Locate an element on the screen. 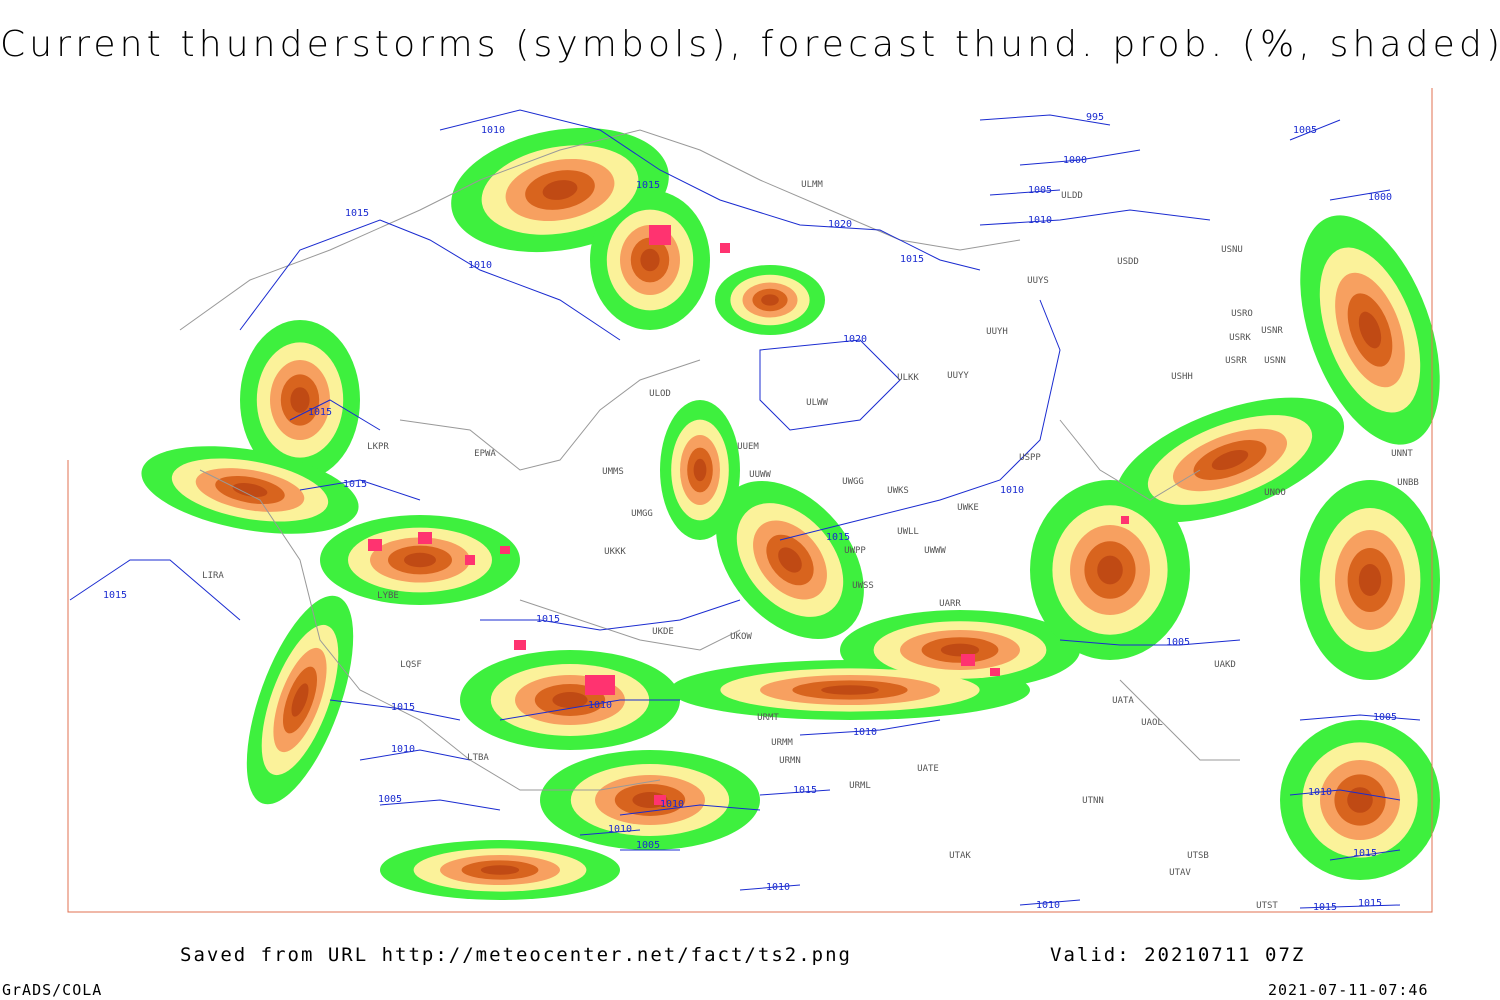 The image size is (1500, 1000). station-label: UKKK is located at coordinates (615, 552).